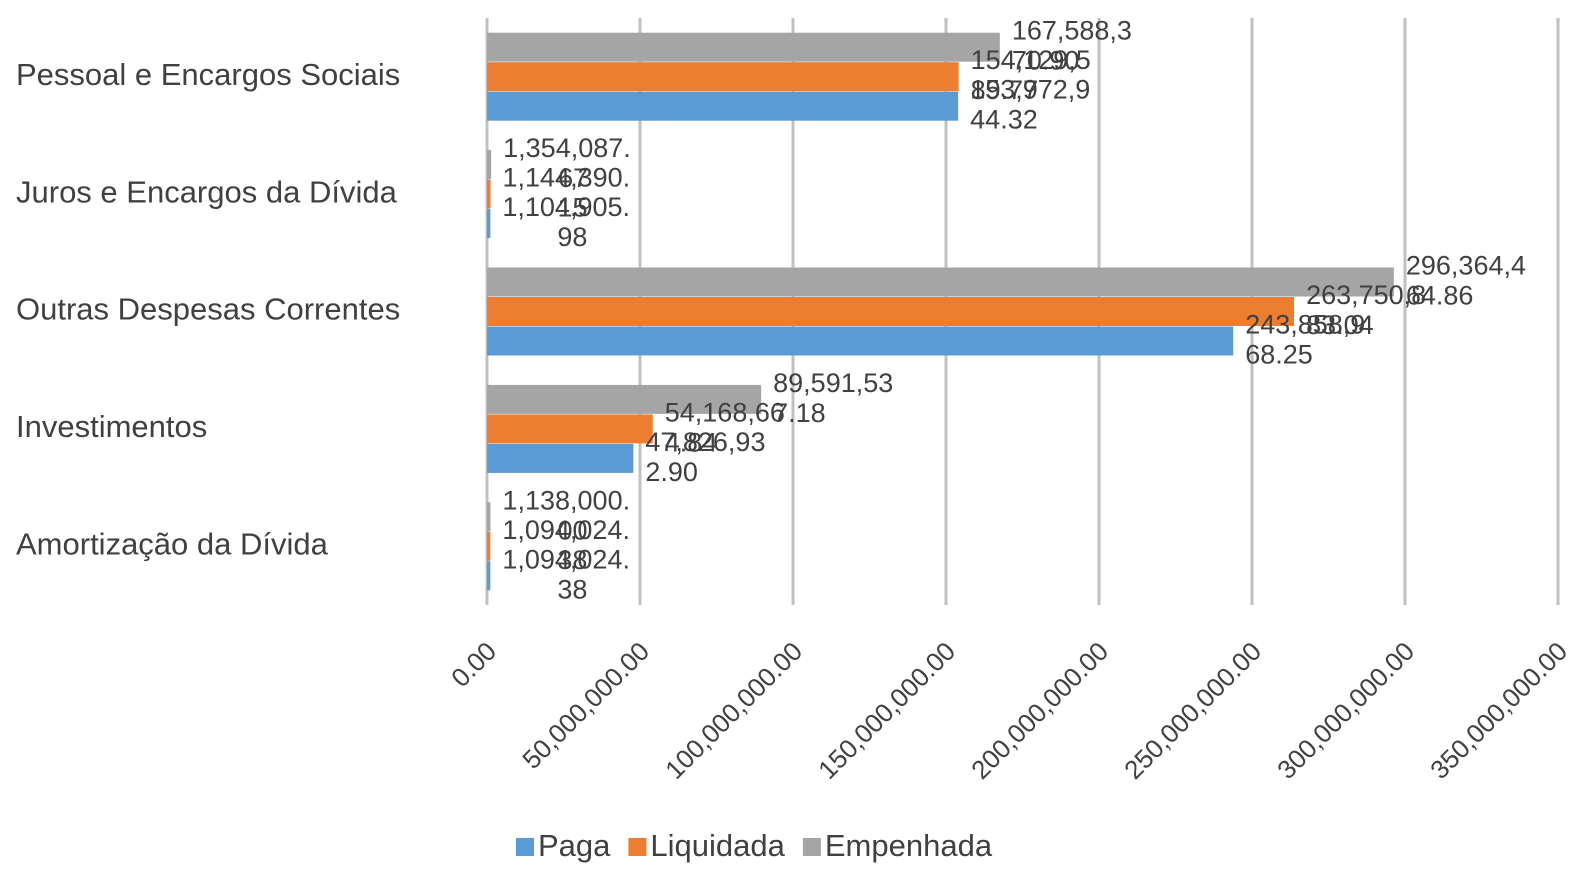 Image resolution: width=1586 pixels, height=876 pixels. I want to click on data-label-line: 54,168,66, so click(725, 413).